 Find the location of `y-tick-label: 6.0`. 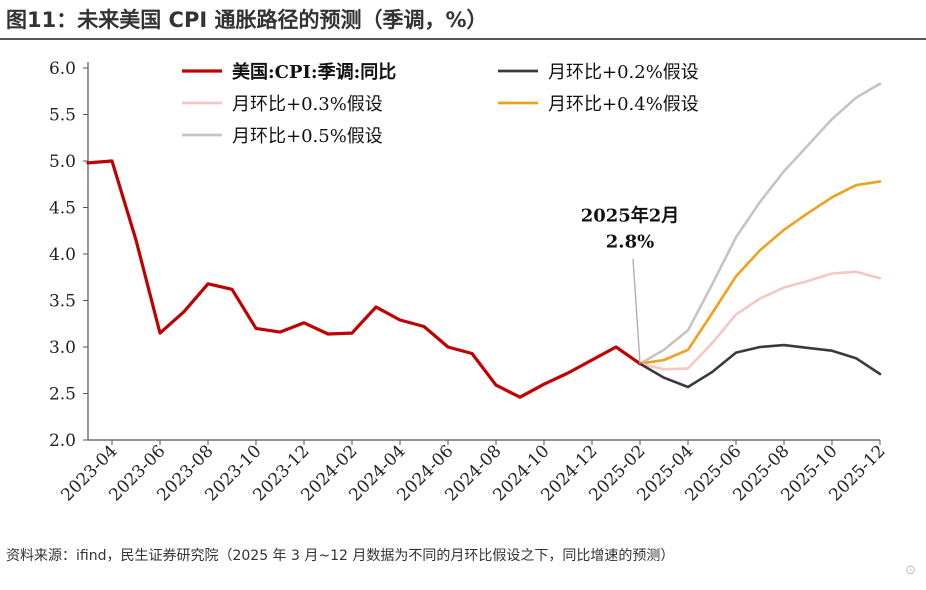

y-tick-label: 6.0 is located at coordinates (62, 69).